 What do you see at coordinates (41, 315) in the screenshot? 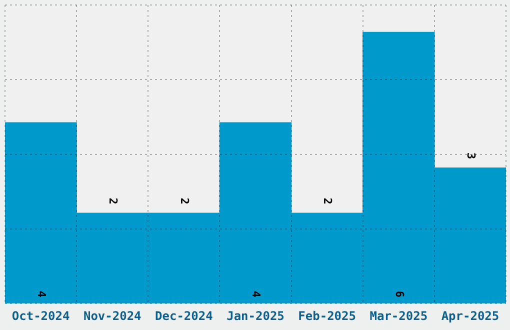
I see `x-tick-label: Oct-2024` at bounding box center [41, 315].